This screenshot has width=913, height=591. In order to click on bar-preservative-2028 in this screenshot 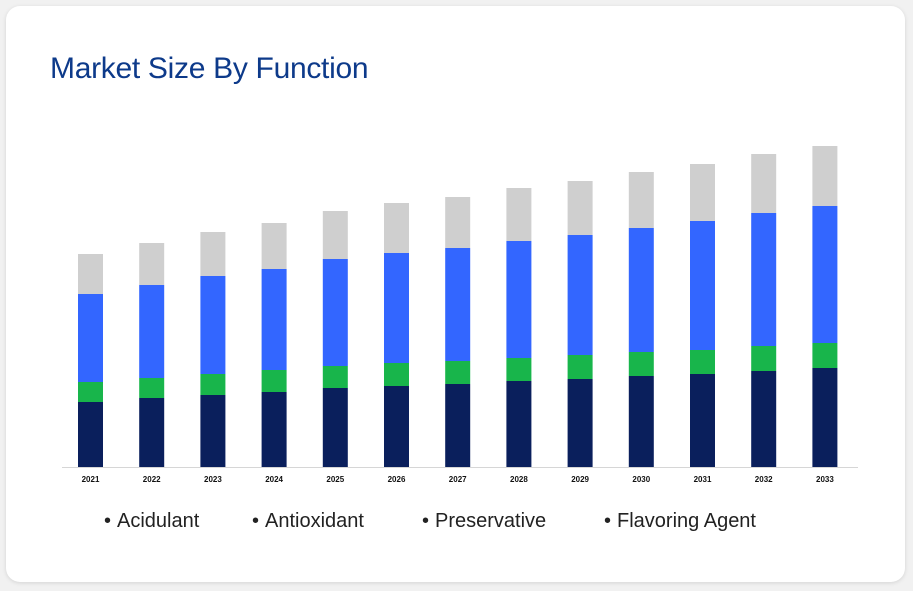, I will do `click(519, 299)`.